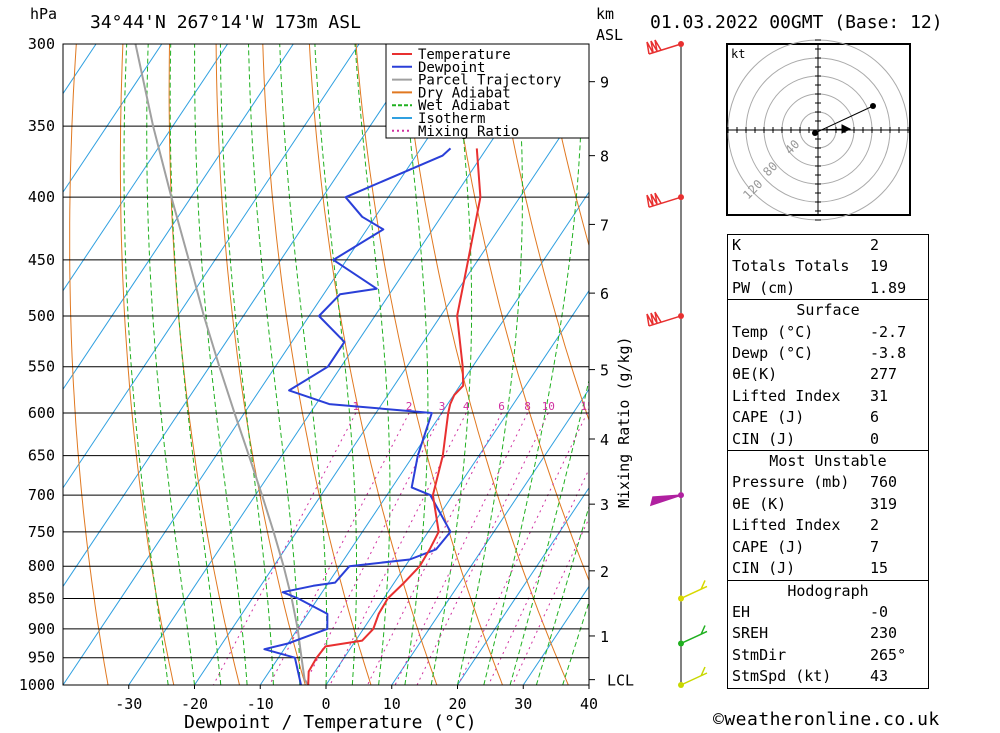  I want to click on k-label: K, so click(737, 245).